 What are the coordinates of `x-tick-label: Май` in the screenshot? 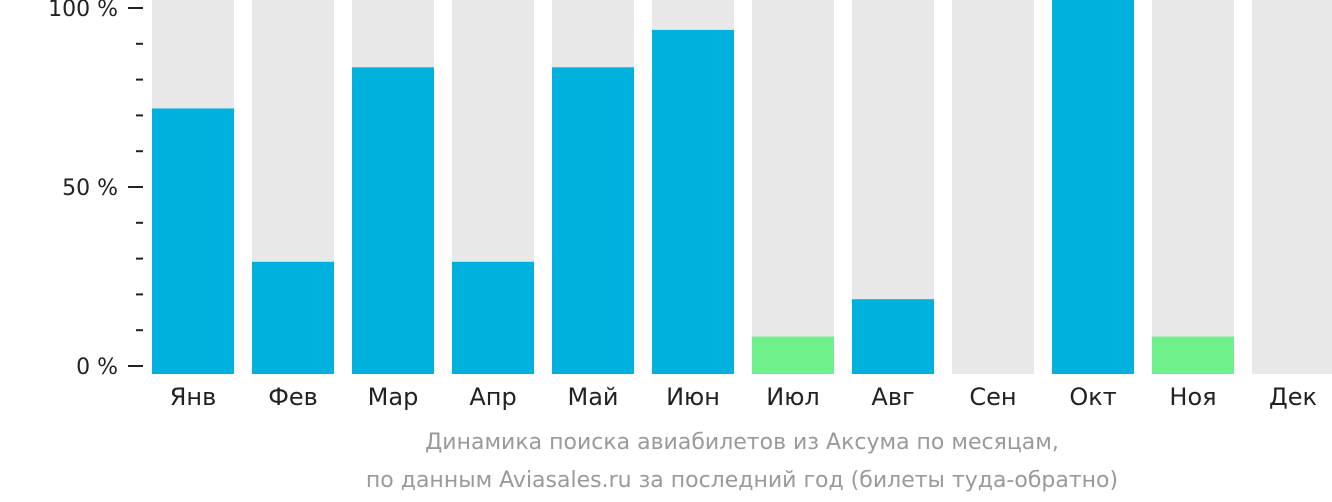 It's located at (592, 397).